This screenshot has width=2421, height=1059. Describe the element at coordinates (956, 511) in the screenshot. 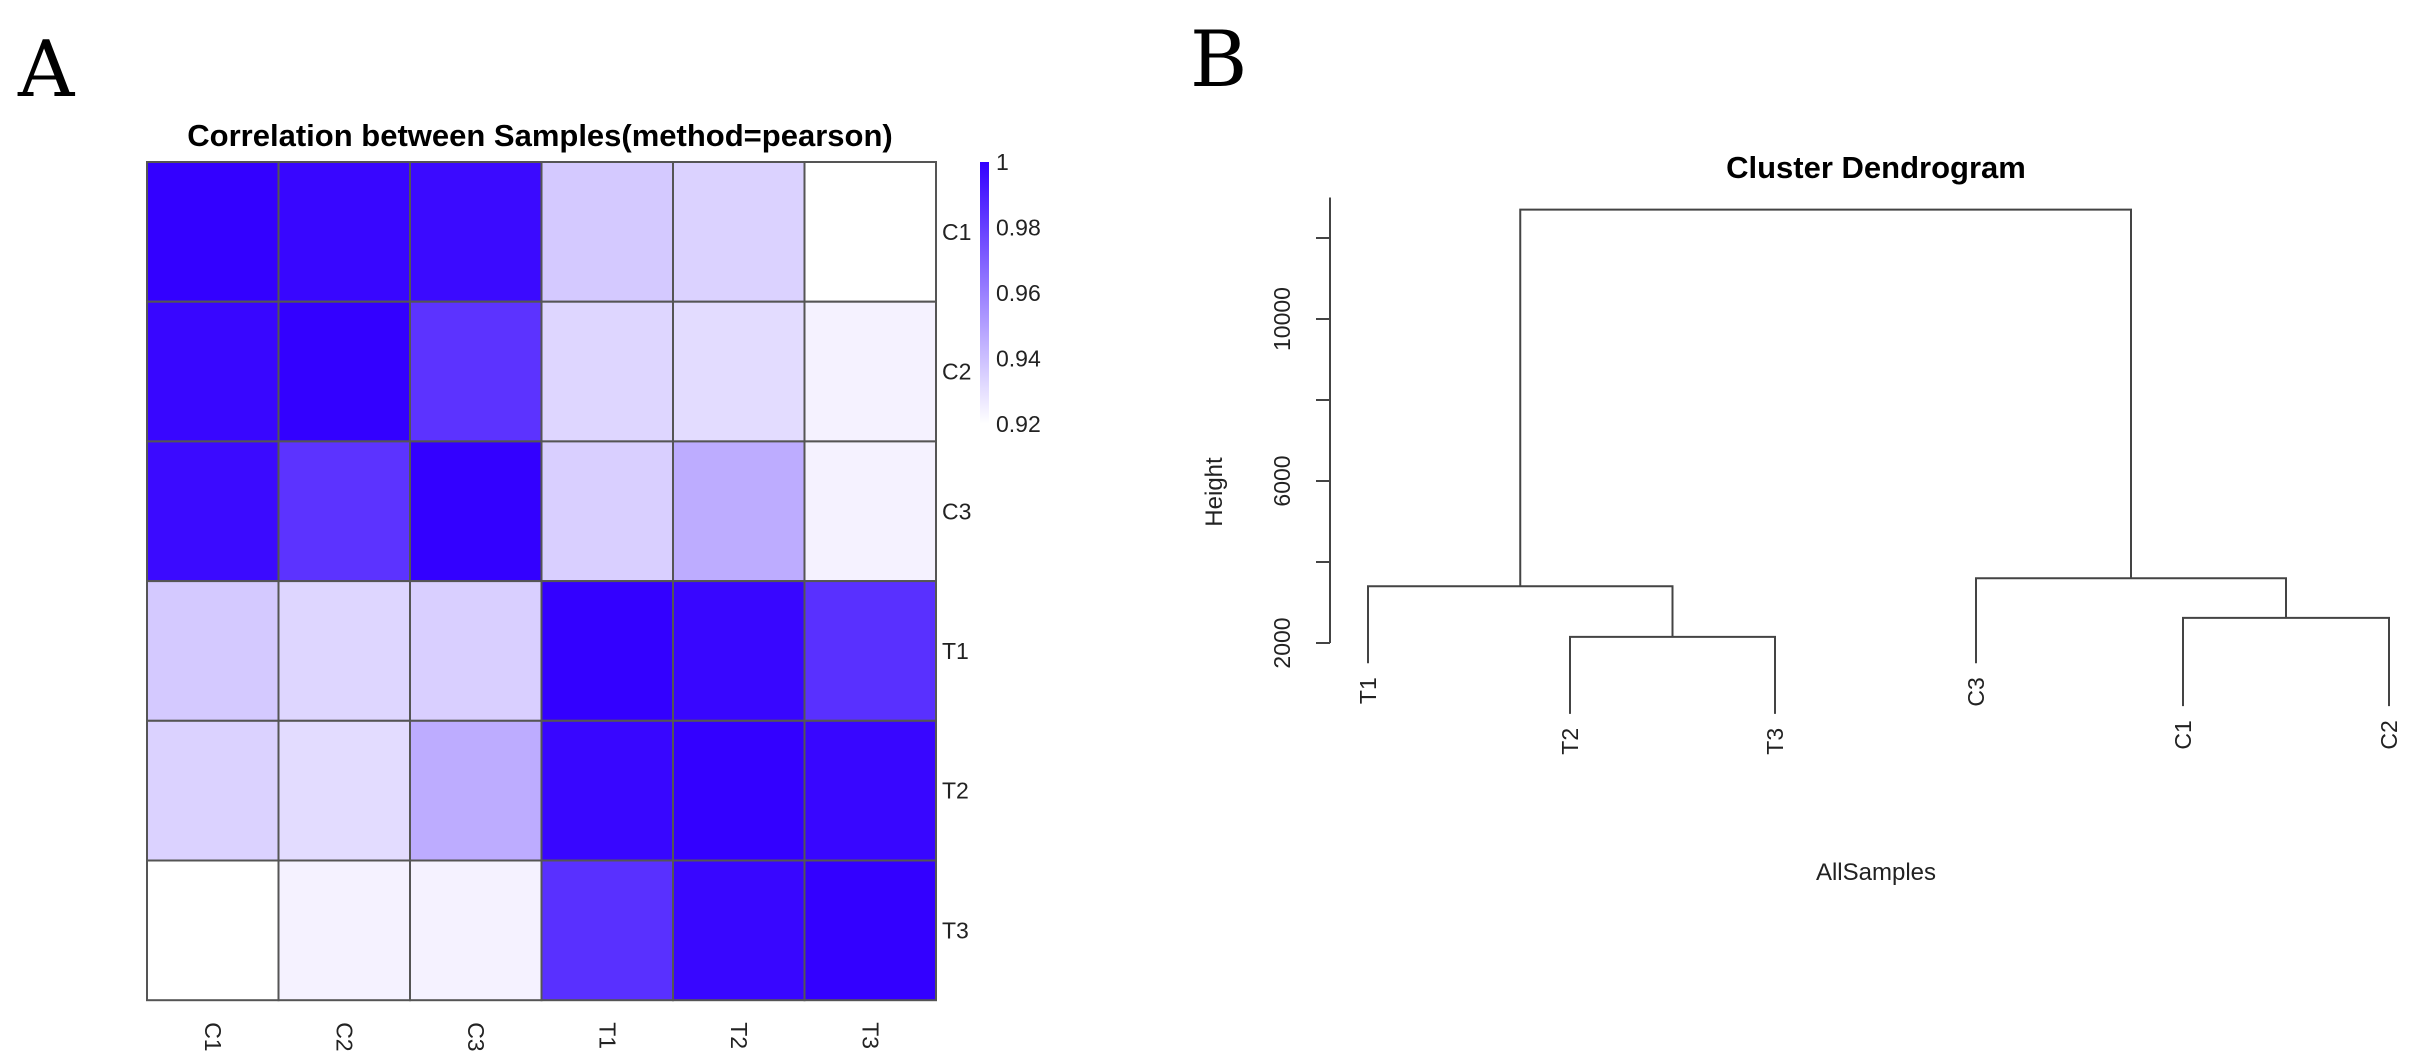

I see `heatmap-row-label: C3` at that location.